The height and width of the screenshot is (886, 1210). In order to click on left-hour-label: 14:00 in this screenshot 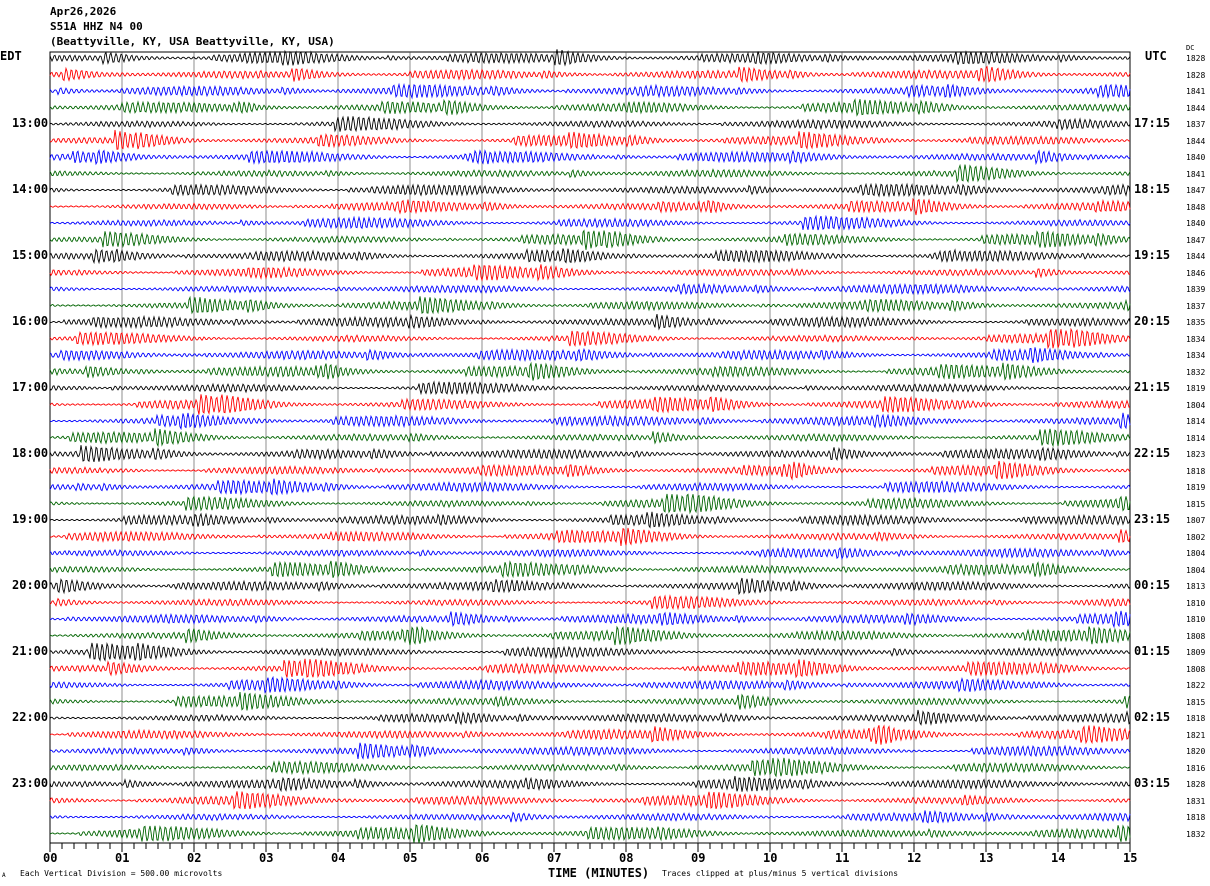, I will do `click(30, 189)`.